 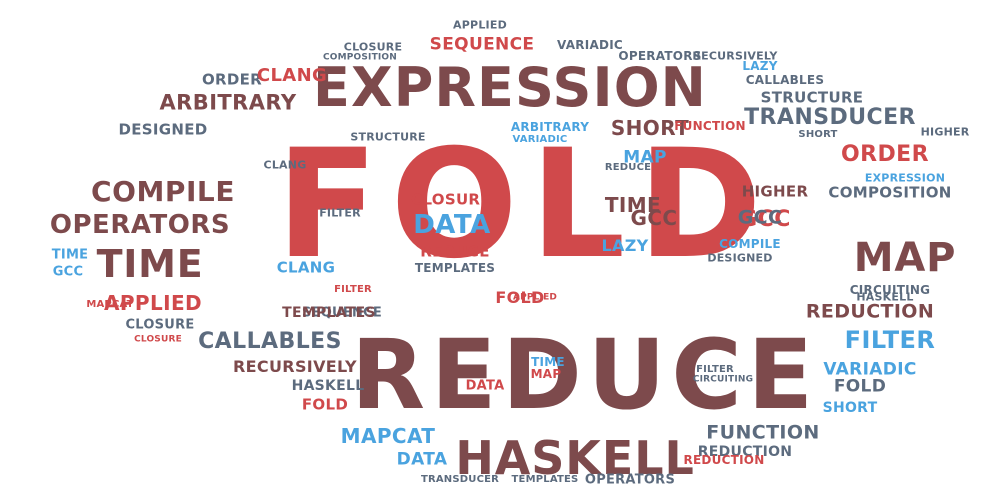 What do you see at coordinates (905, 178) in the screenshot?
I see `cloud-word: EXPRESSION` at bounding box center [905, 178].